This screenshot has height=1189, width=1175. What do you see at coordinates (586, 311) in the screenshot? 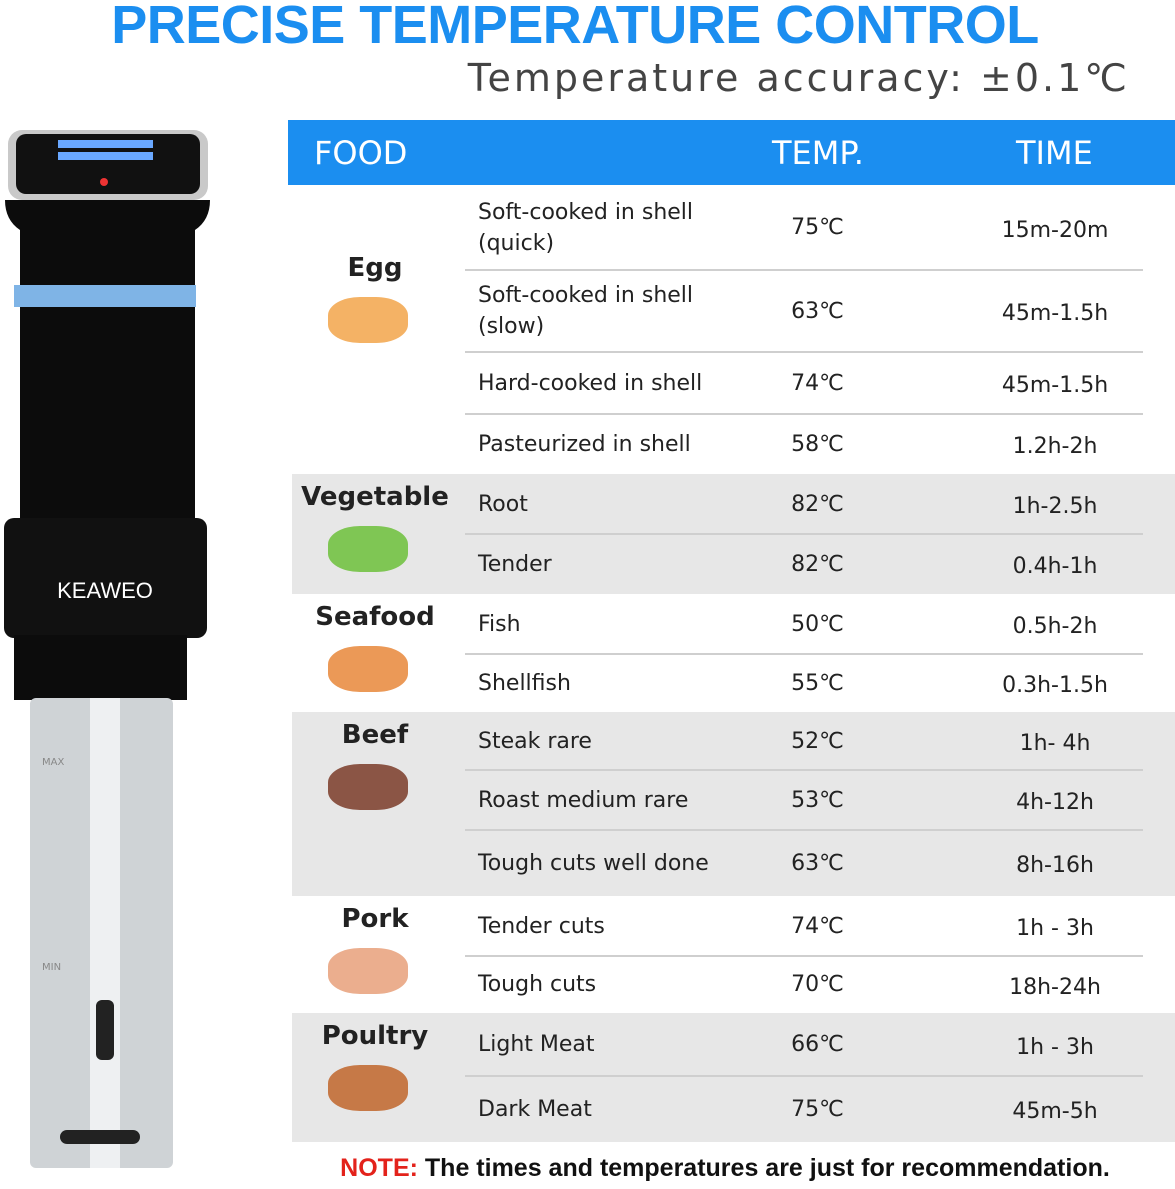
I see `food-cell: Soft-cooked in shell (slow)` at bounding box center [586, 311].